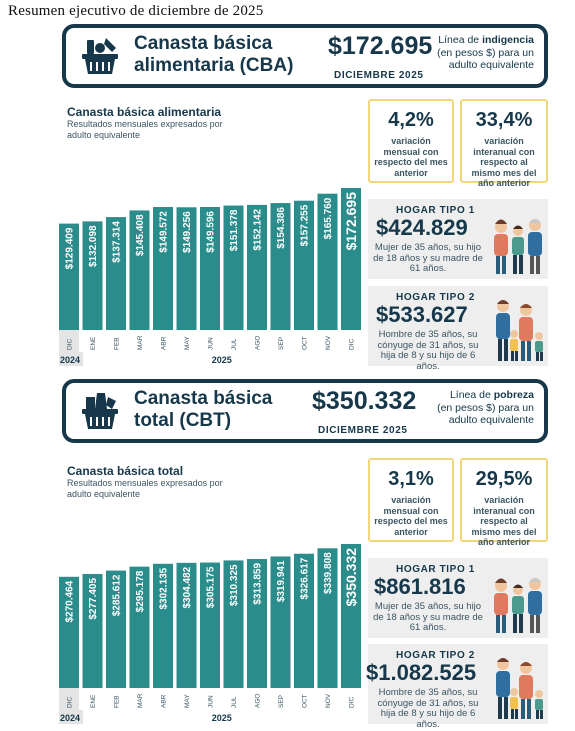 This screenshot has width=575, height=731. Describe the element at coordinates (363, 430) in the screenshot. I see `cbt-header-month: DICIEMBRE 2025` at that location.